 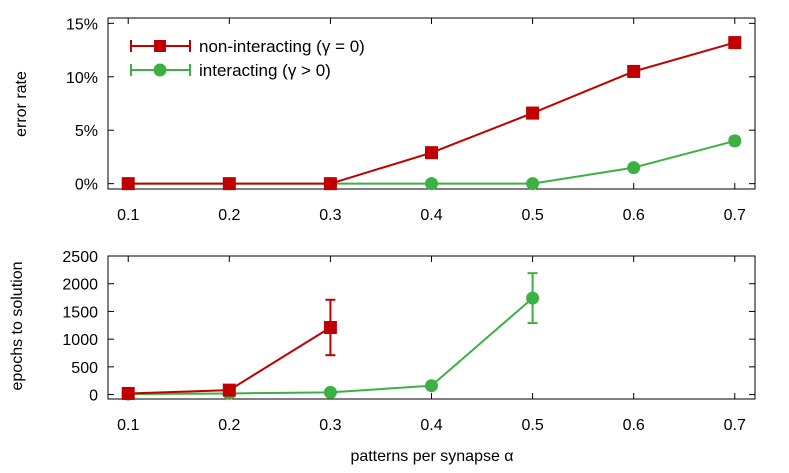 I want to click on bottom-y-tick-label: 0, so click(x=93, y=396).